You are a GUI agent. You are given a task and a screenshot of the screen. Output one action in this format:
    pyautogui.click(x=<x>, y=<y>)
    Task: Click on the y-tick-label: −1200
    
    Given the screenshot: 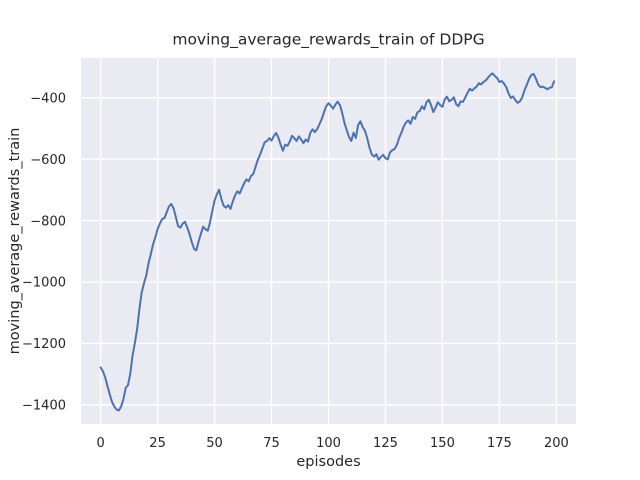 What is the action you would take?
    pyautogui.click(x=44, y=344)
    